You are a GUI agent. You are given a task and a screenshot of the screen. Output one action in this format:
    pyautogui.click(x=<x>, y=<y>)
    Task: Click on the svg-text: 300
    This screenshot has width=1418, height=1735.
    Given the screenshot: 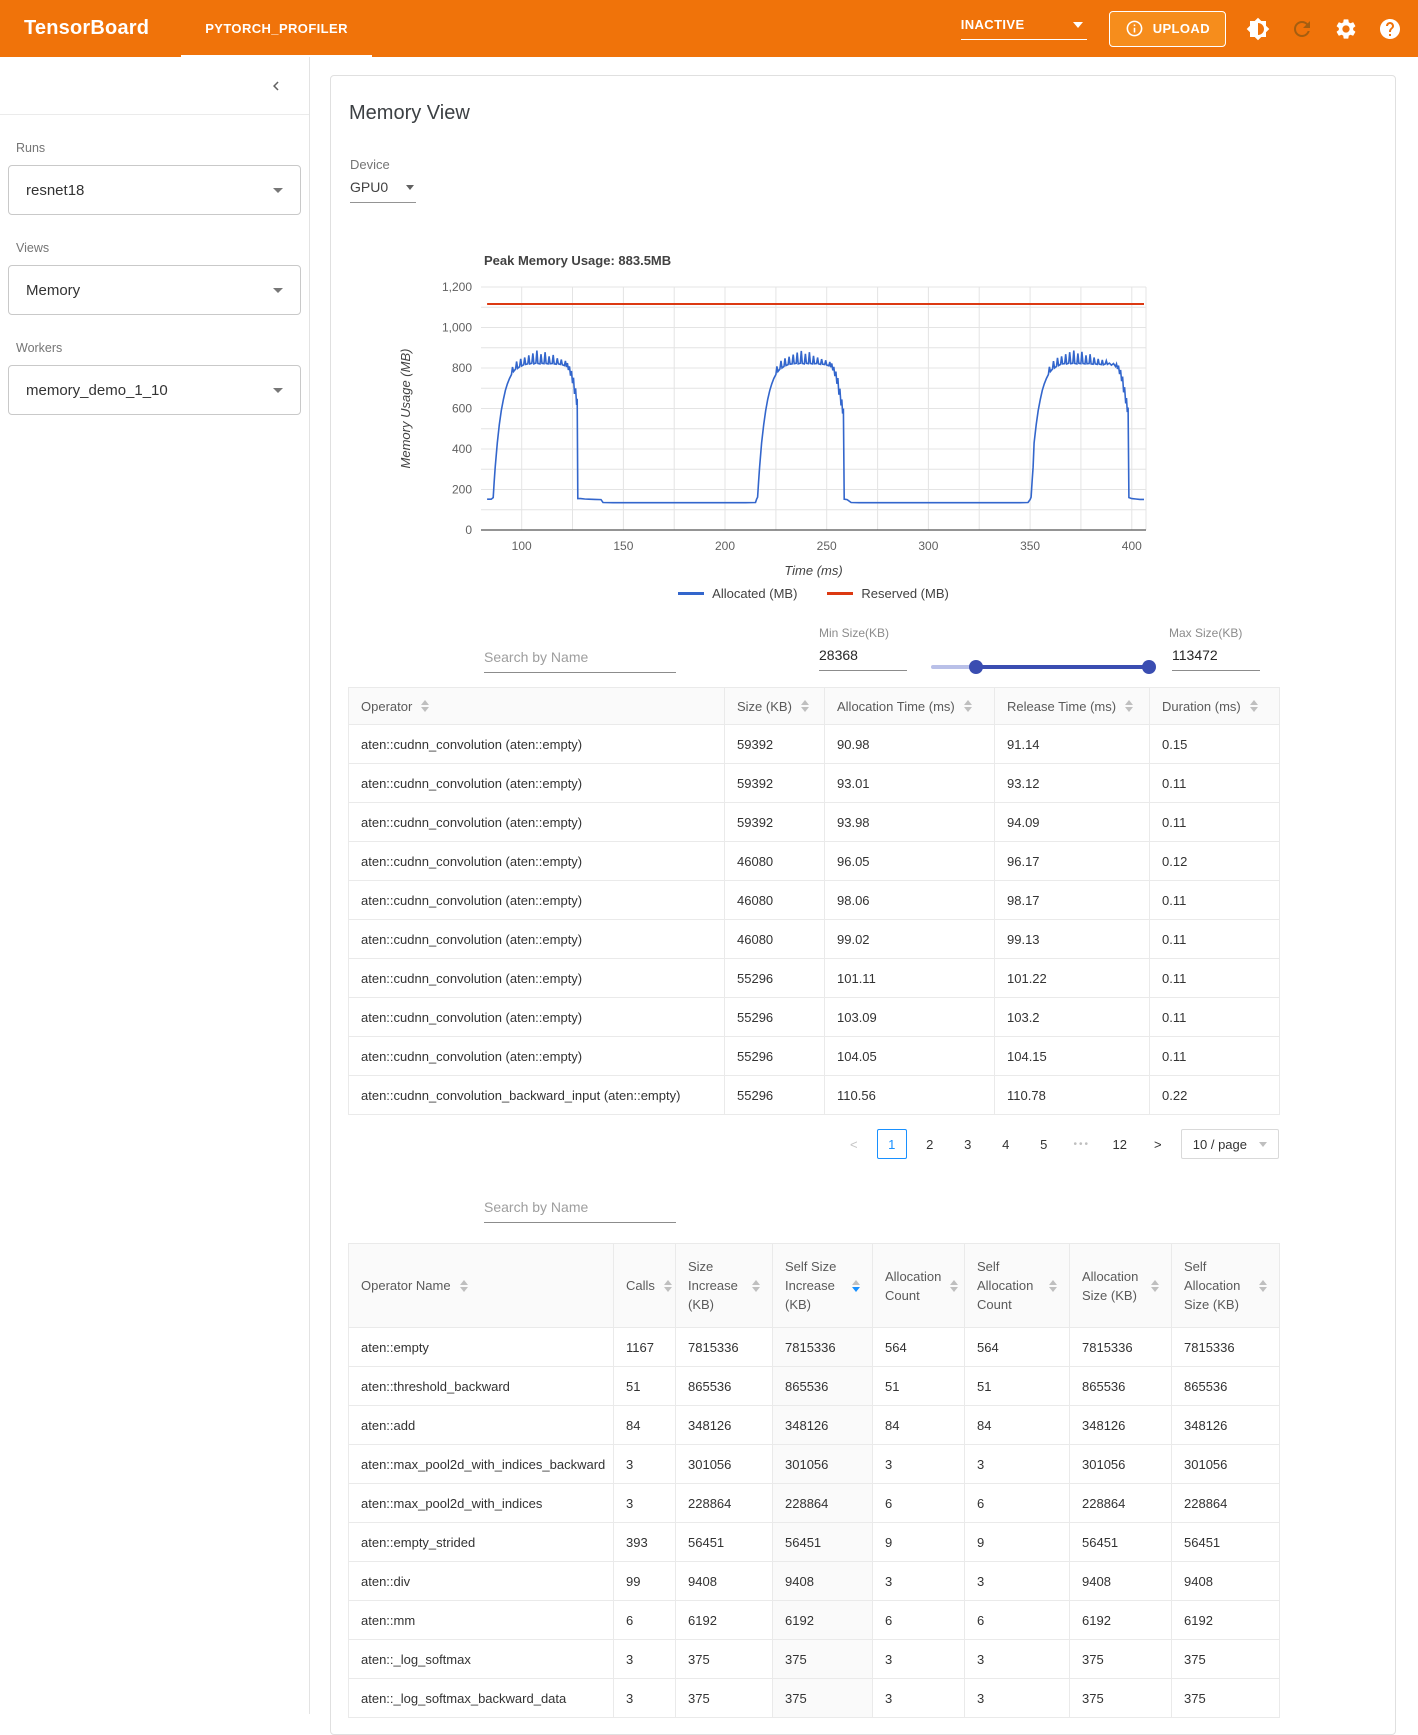 What is the action you would take?
    pyautogui.click(x=928, y=546)
    